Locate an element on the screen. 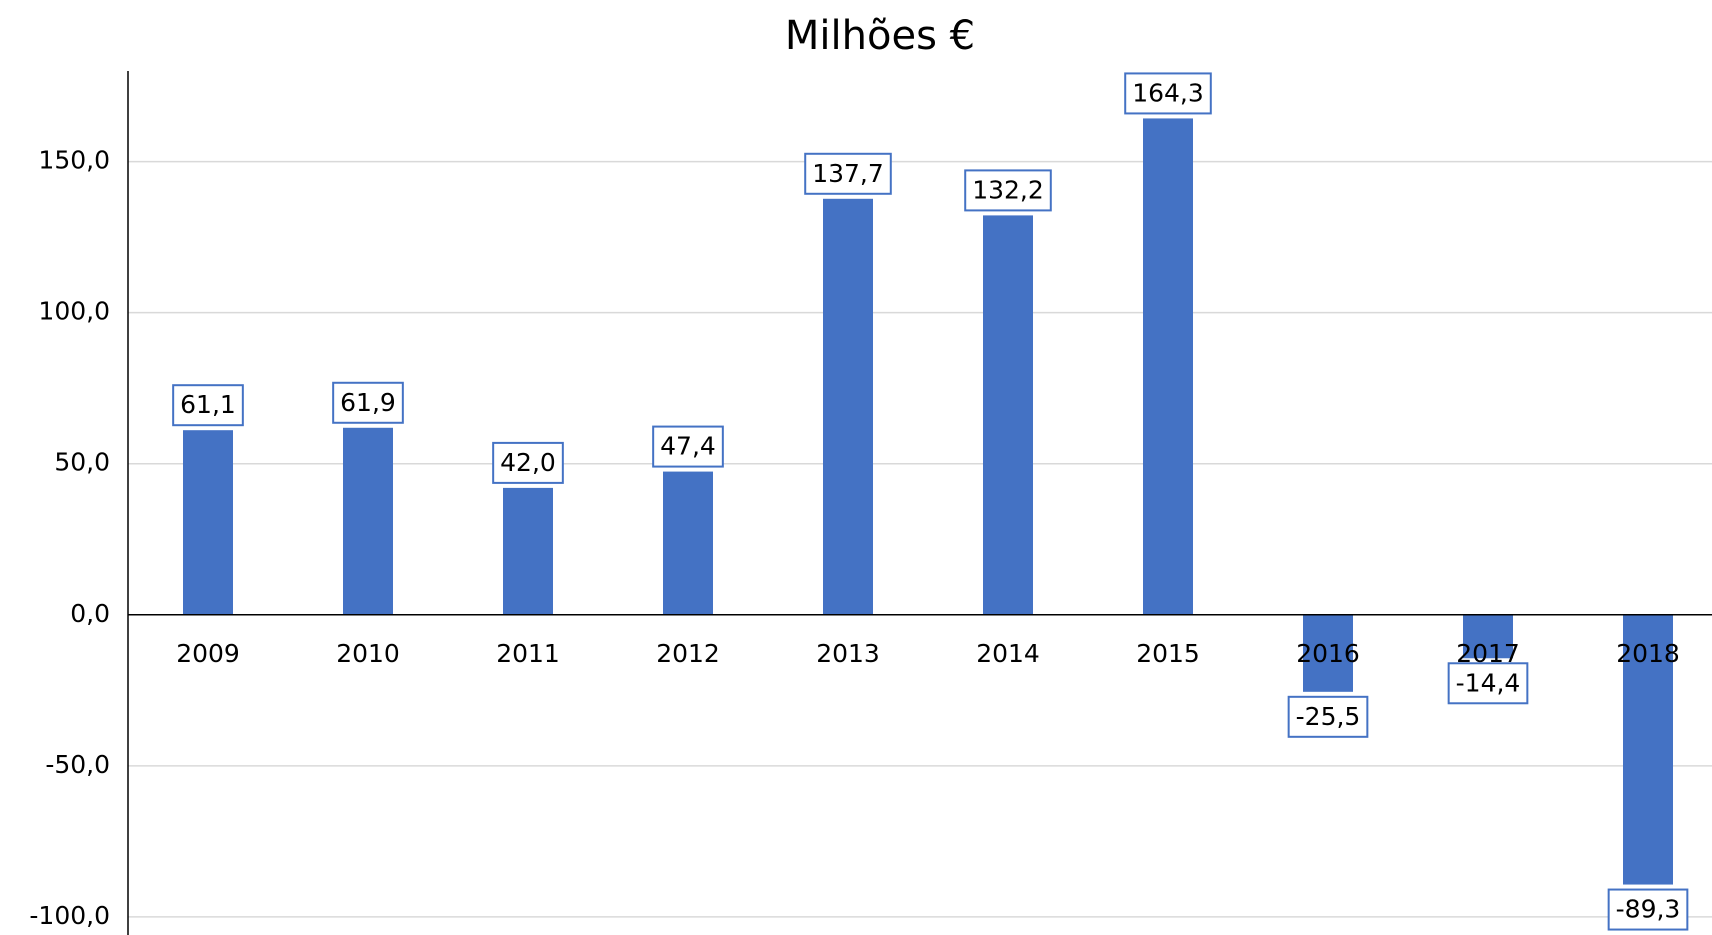  y-tick-label: 0,0 is located at coordinates (90, 613).